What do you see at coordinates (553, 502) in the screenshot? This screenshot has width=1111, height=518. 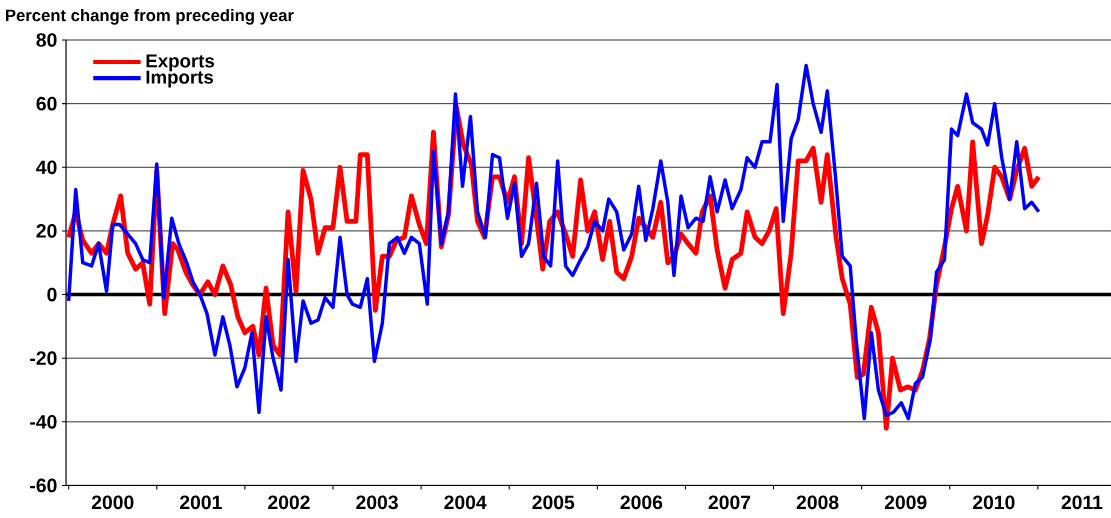 I see `x-tick-label: 2005` at bounding box center [553, 502].